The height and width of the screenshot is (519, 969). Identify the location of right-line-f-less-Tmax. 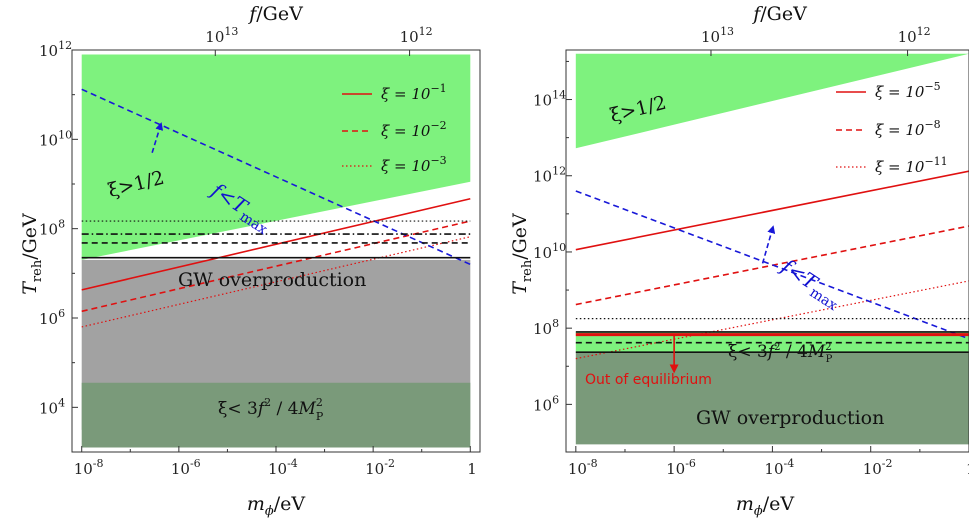
(772, 265).